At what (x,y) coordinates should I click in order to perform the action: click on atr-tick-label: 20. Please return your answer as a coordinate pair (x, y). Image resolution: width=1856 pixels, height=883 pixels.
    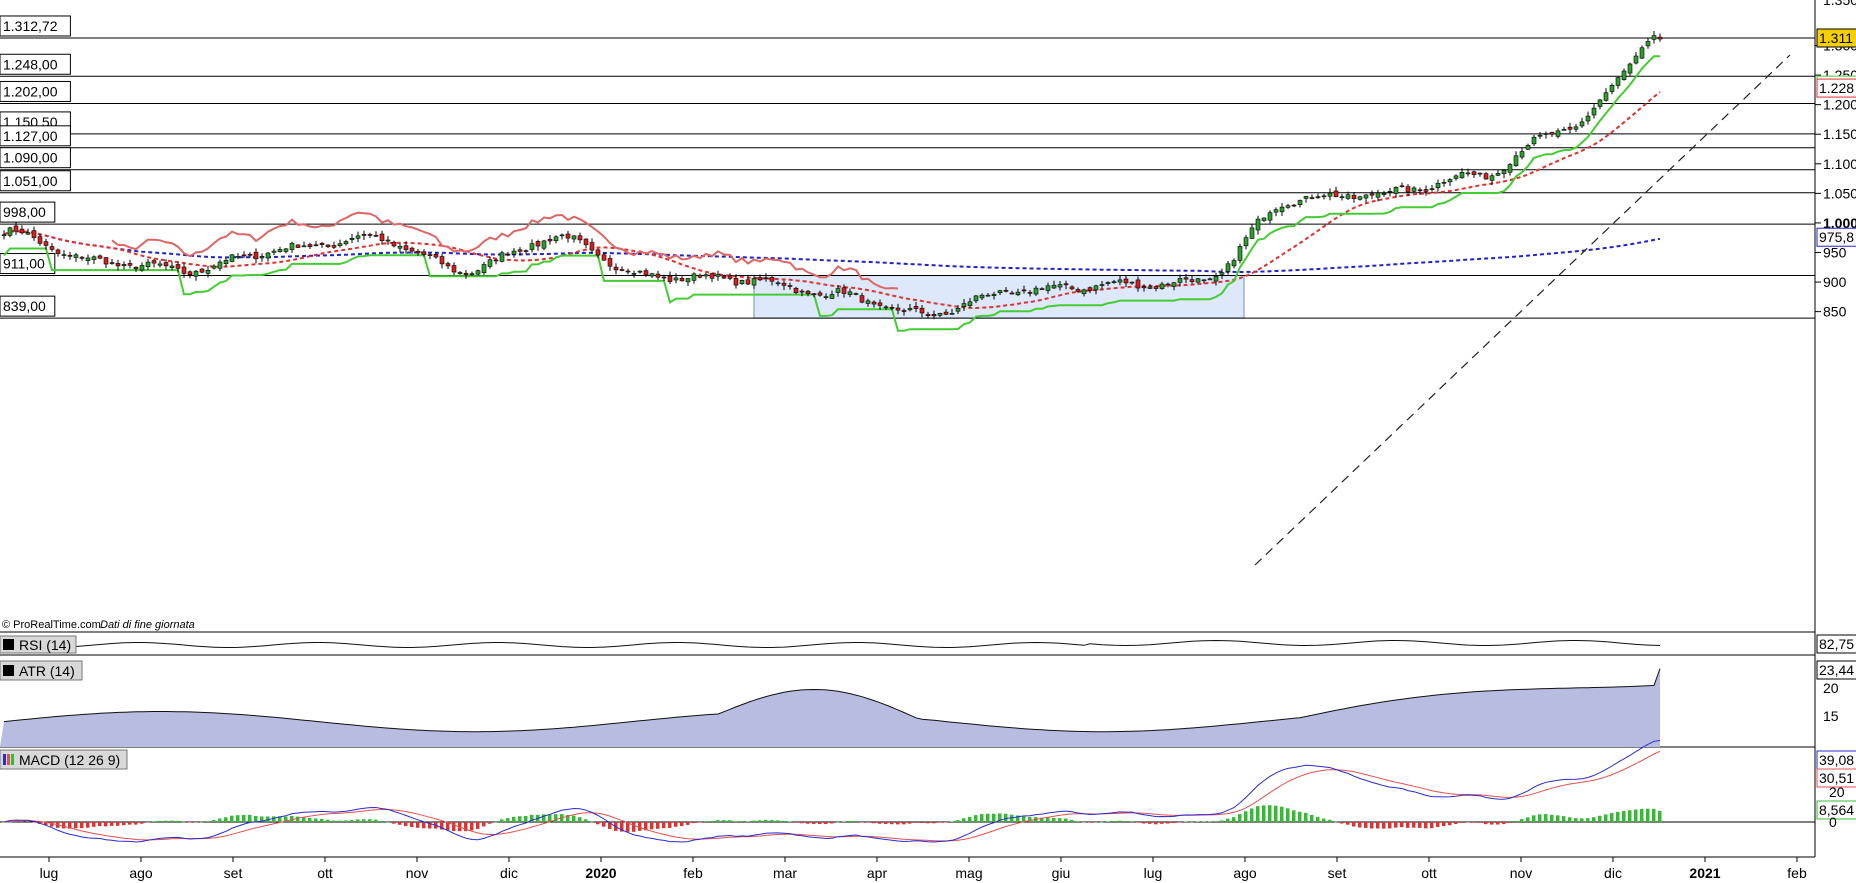
    Looking at the image, I should click on (1831, 688).